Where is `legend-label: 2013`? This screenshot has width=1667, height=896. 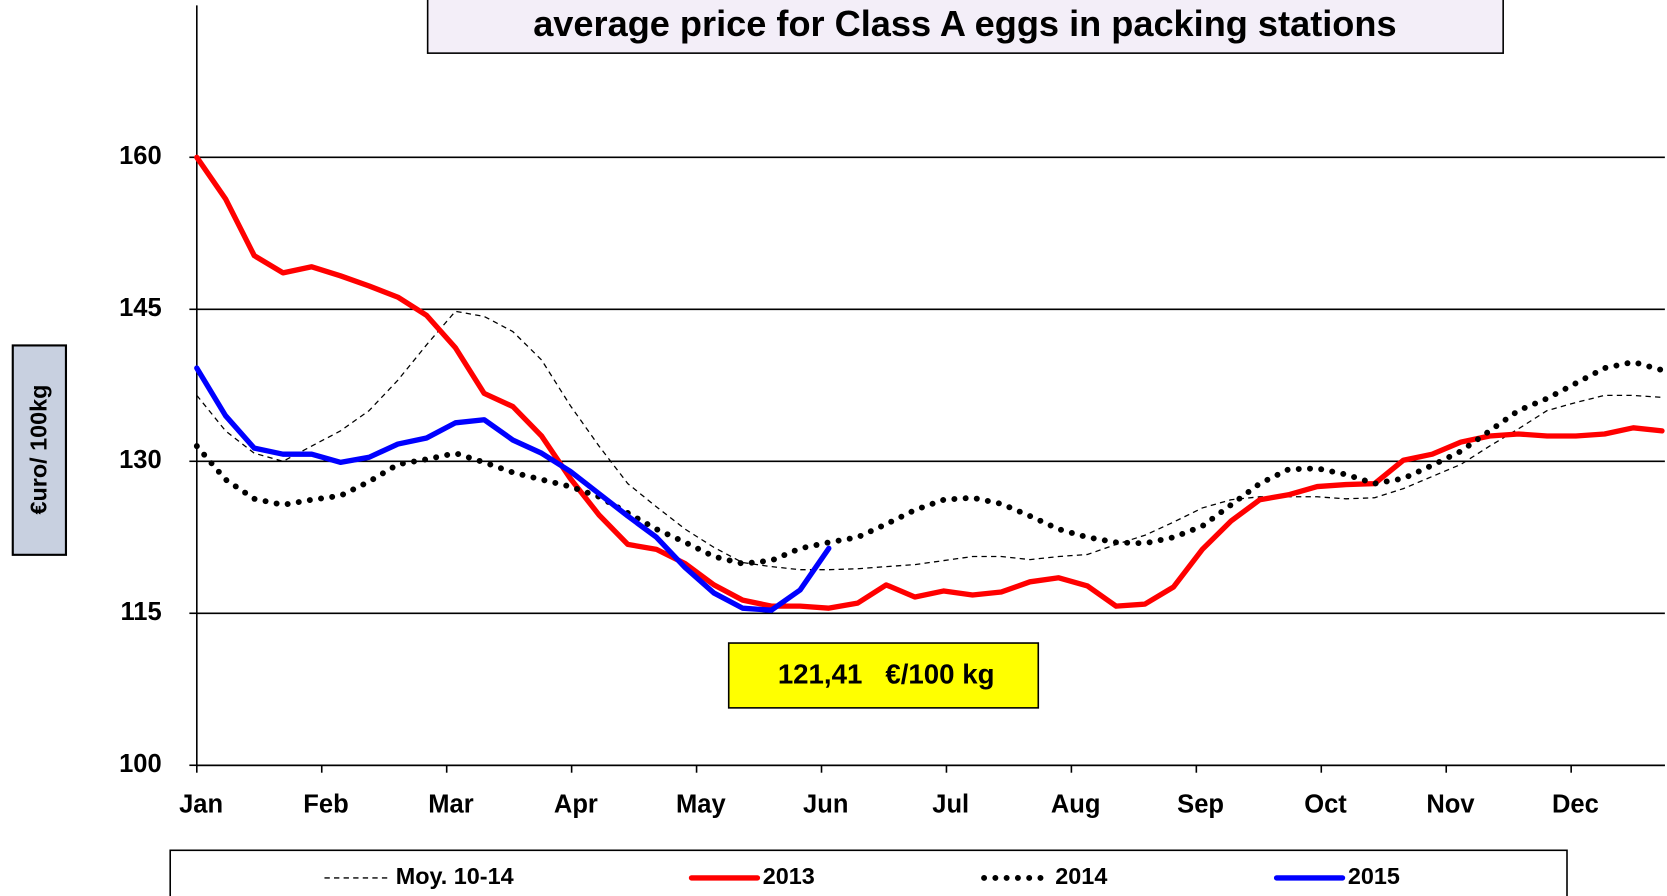 legend-label: 2013 is located at coordinates (789, 876).